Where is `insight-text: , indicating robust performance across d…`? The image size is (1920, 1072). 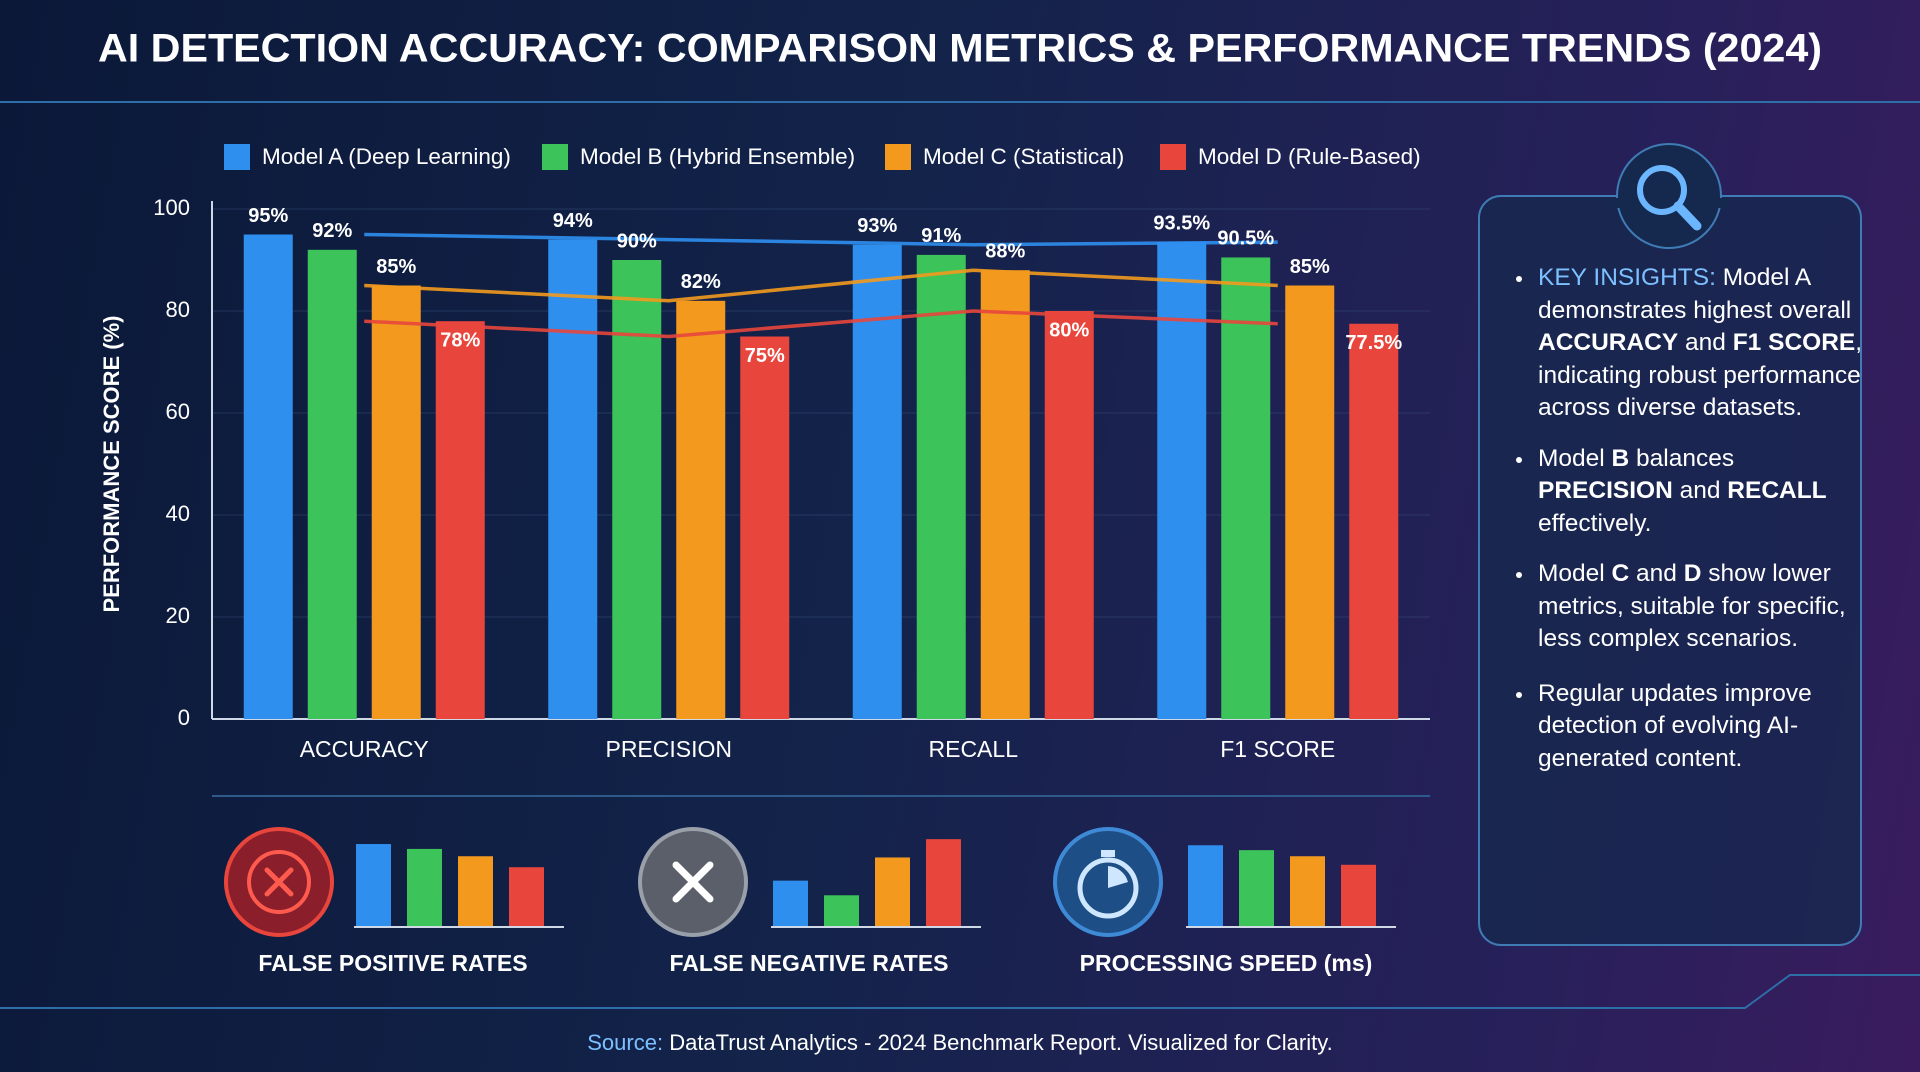
insight-text: , indicating robust performance across d… is located at coordinates (1700, 375).